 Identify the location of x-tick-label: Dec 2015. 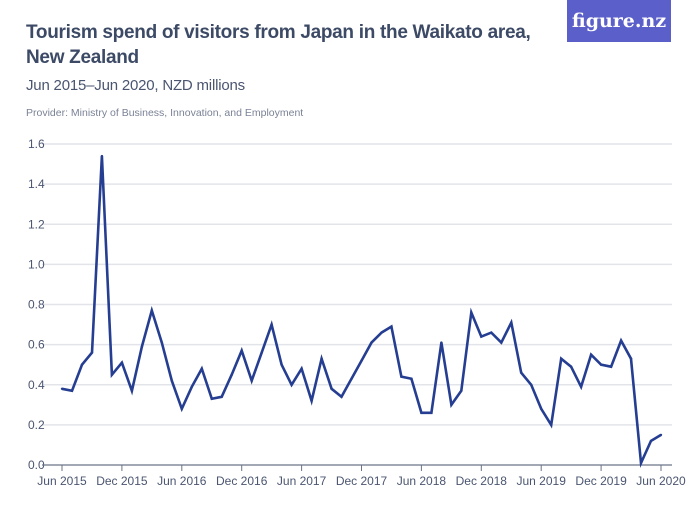
(122, 481).